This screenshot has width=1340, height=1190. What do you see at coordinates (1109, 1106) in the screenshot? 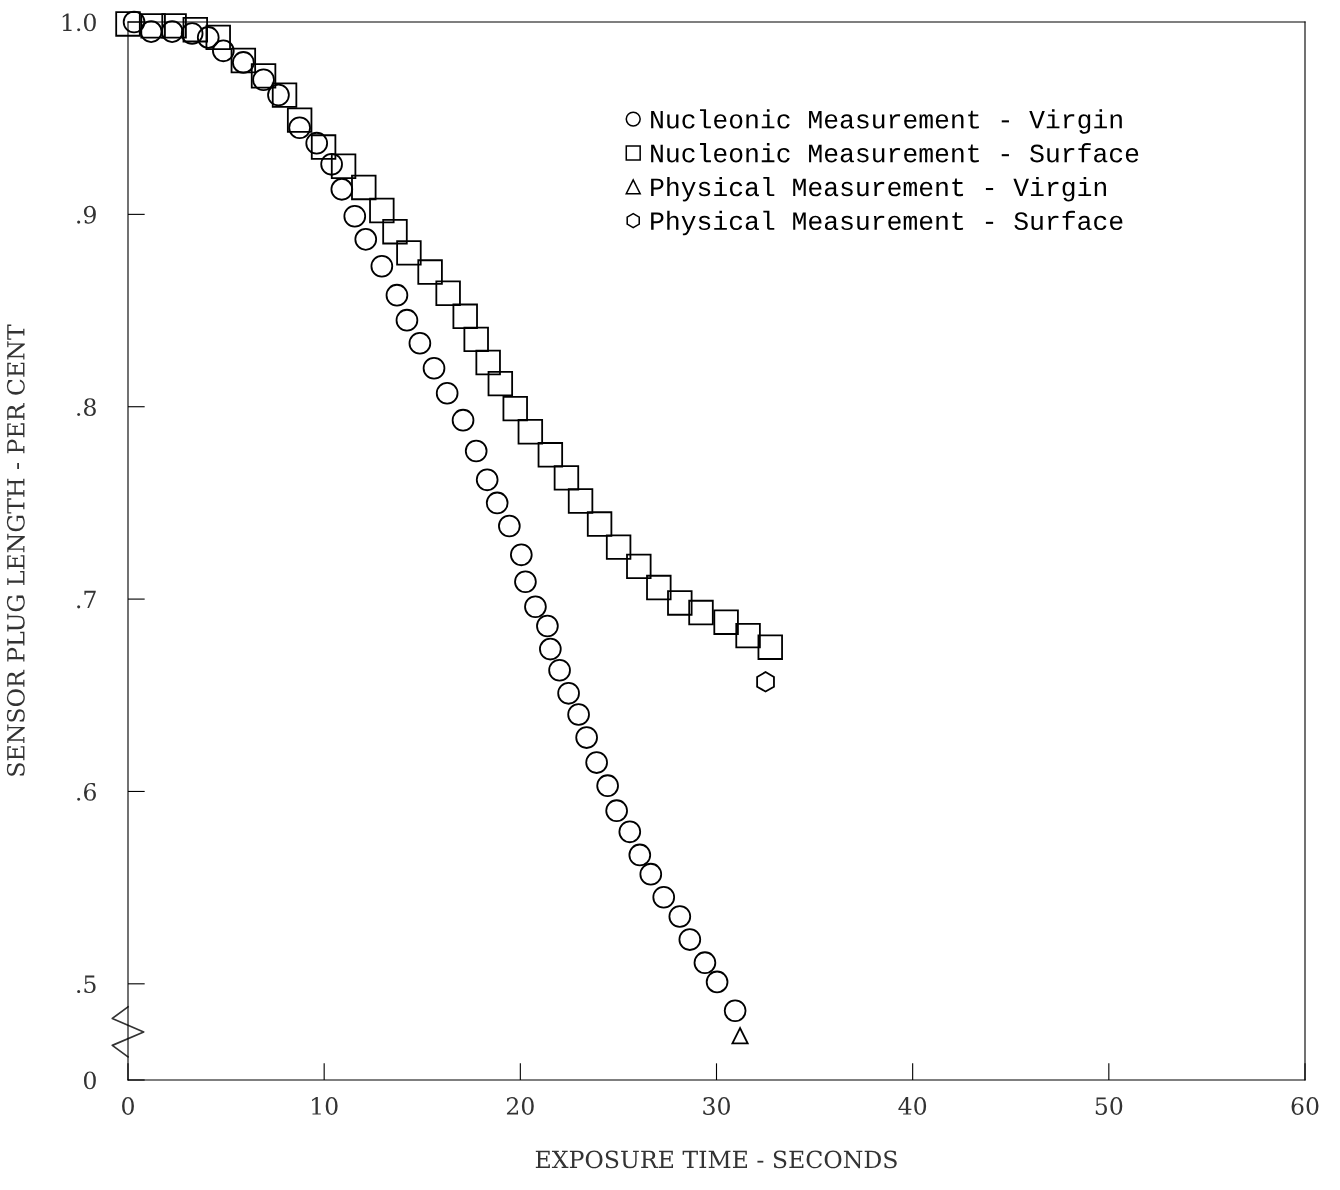
I see `x-tick-label: 50` at bounding box center [1109, 1106].